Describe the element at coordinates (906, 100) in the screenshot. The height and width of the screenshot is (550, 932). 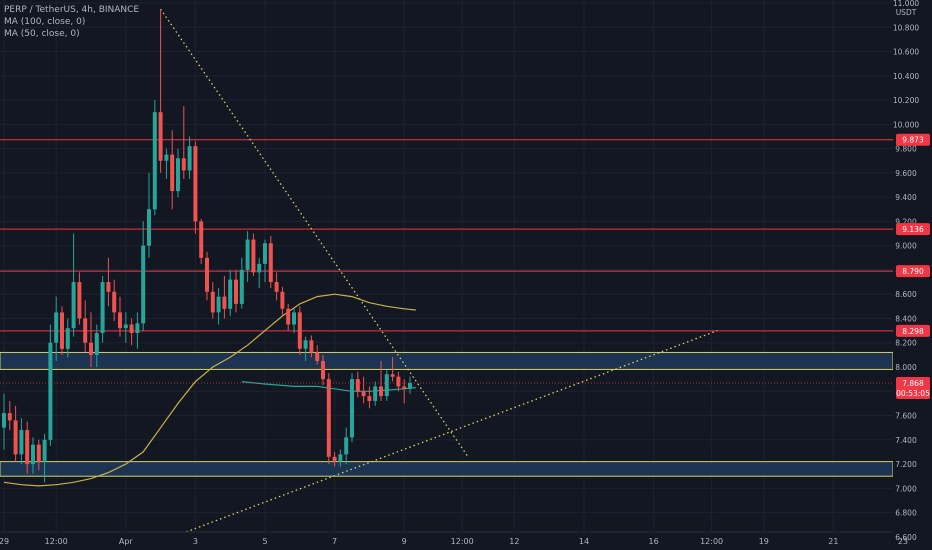
I see `y-tick-label: 10.200` at that location.